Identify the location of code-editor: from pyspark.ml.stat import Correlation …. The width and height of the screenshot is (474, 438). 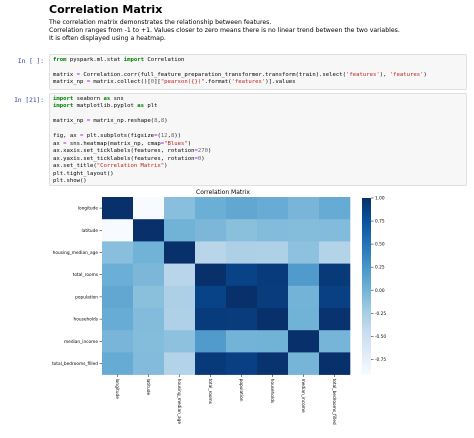
(240, 71).